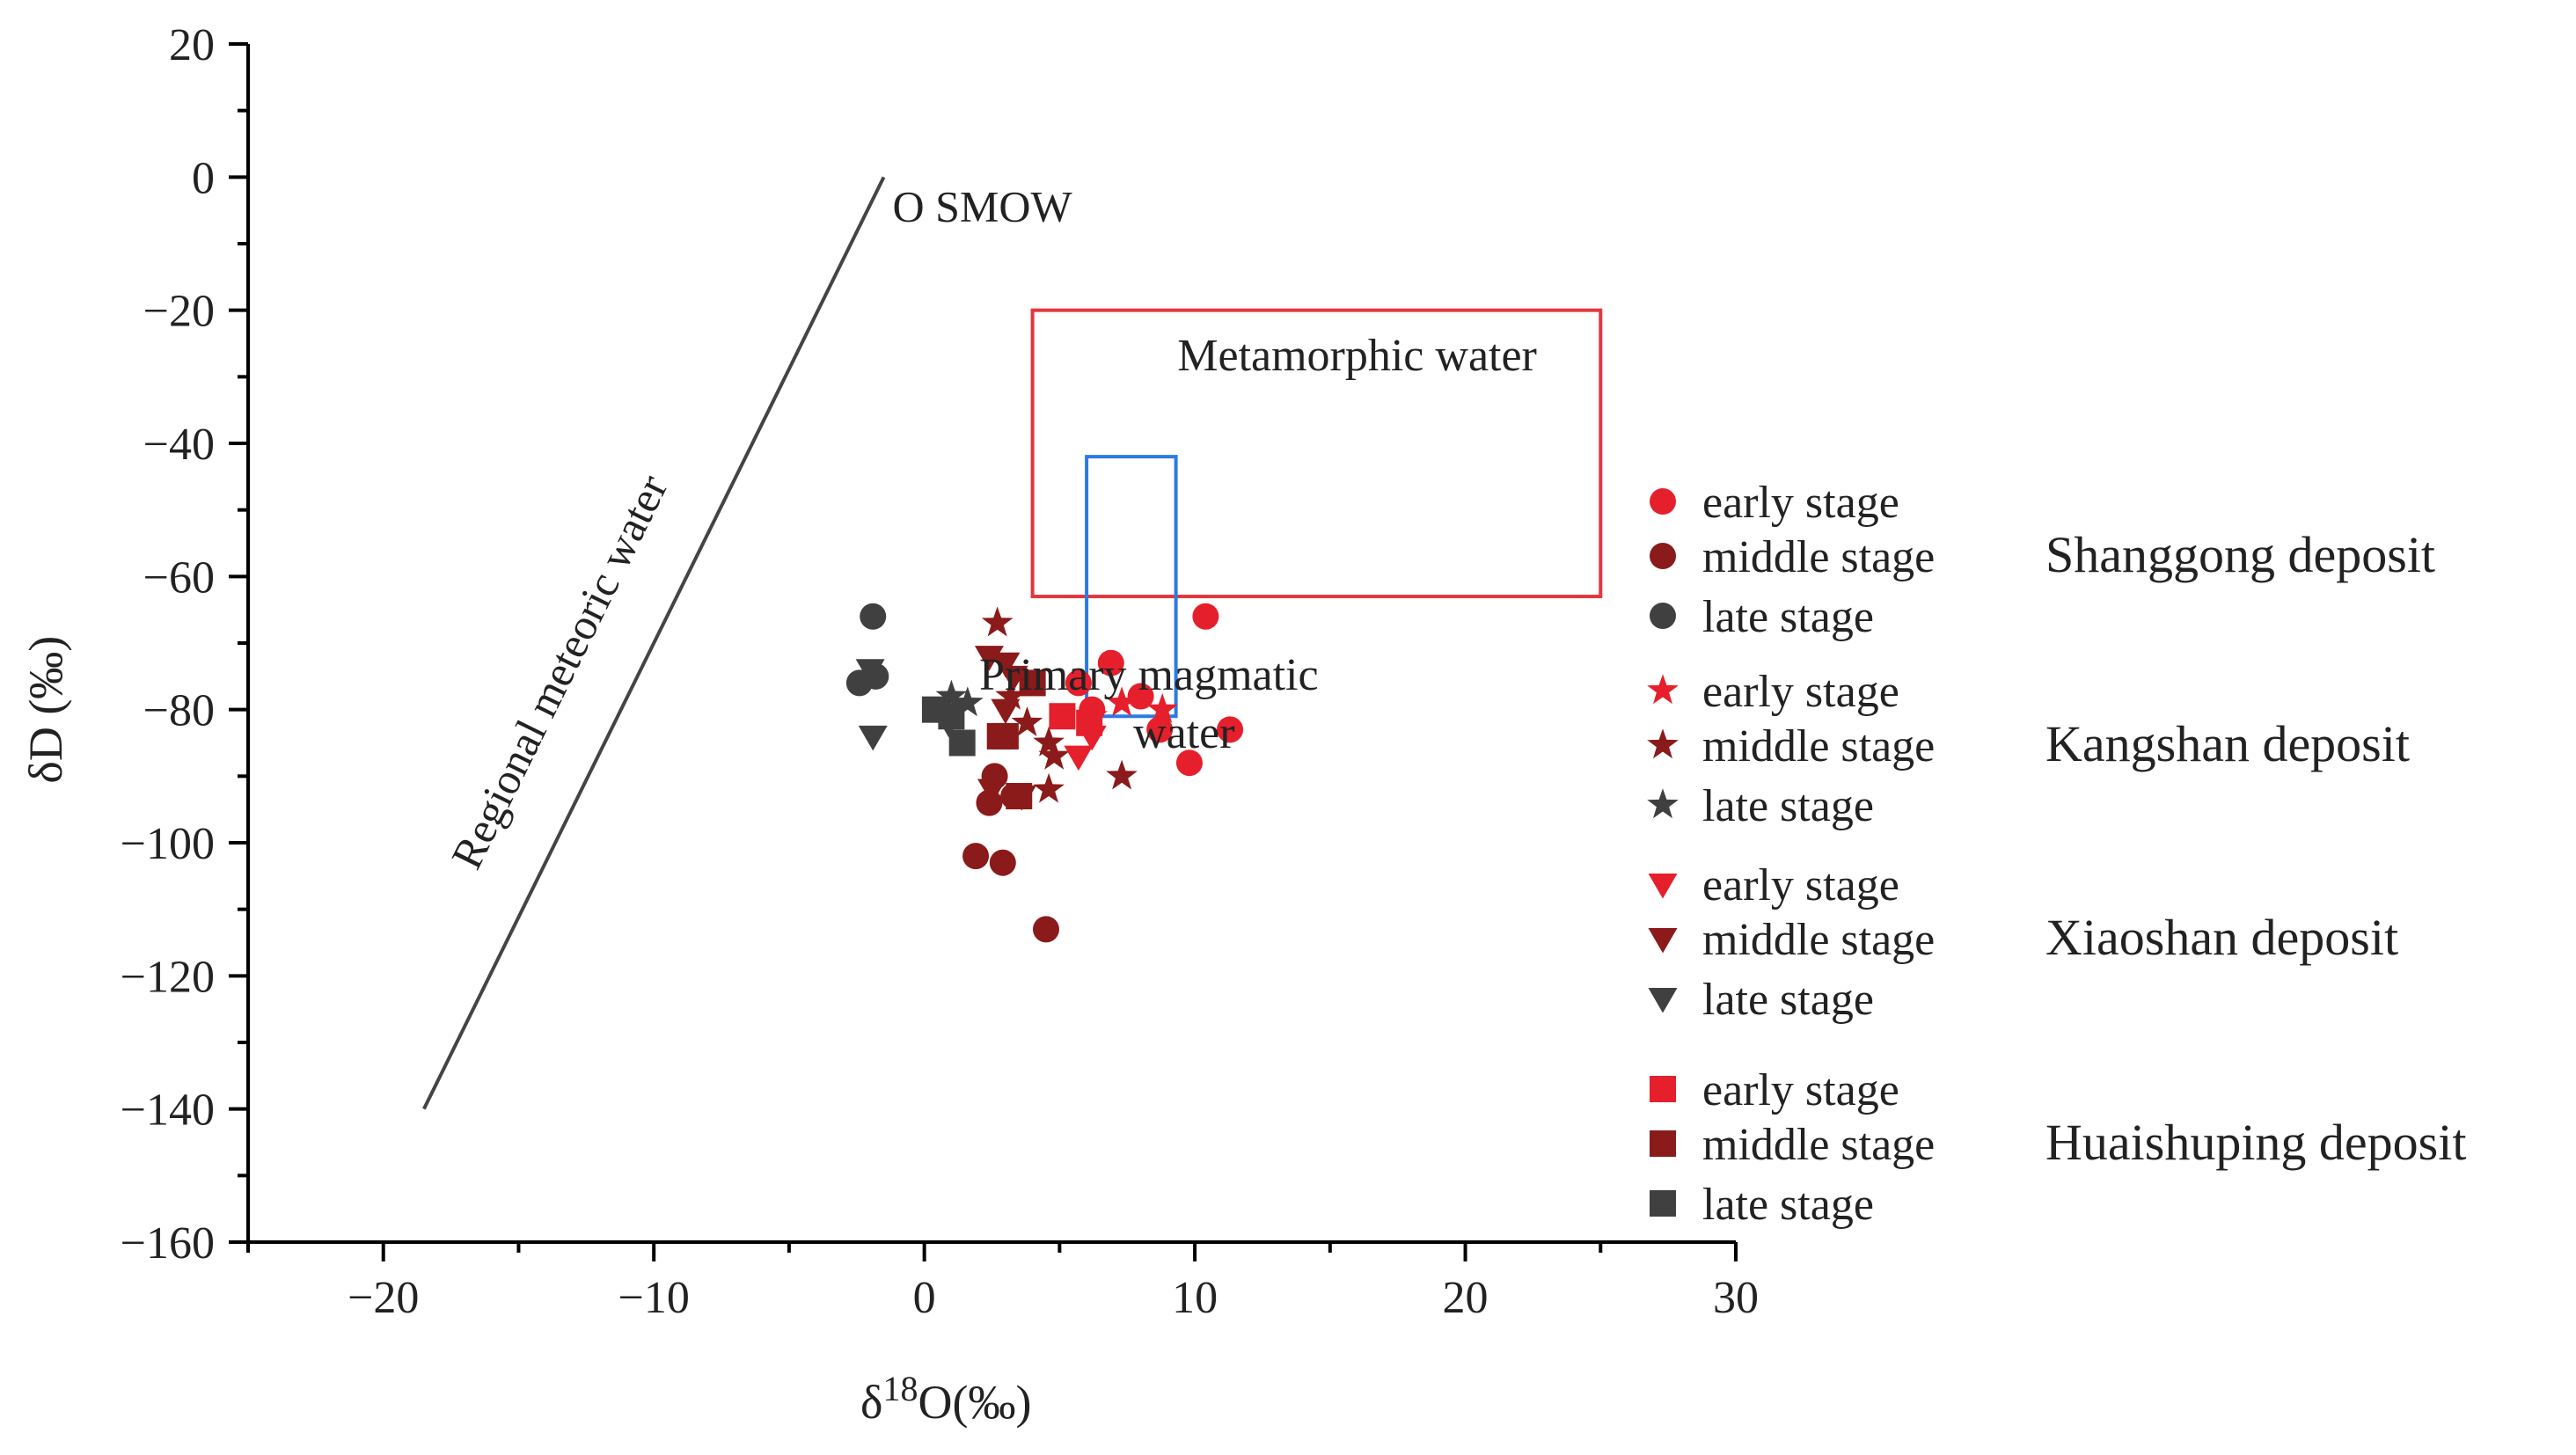 Image resolution: width=2576 pixels, height=1455 pixels. Describe the element at coordinates (179, 312) in the screenshot. I see `y-tick-label: −20` at that location.